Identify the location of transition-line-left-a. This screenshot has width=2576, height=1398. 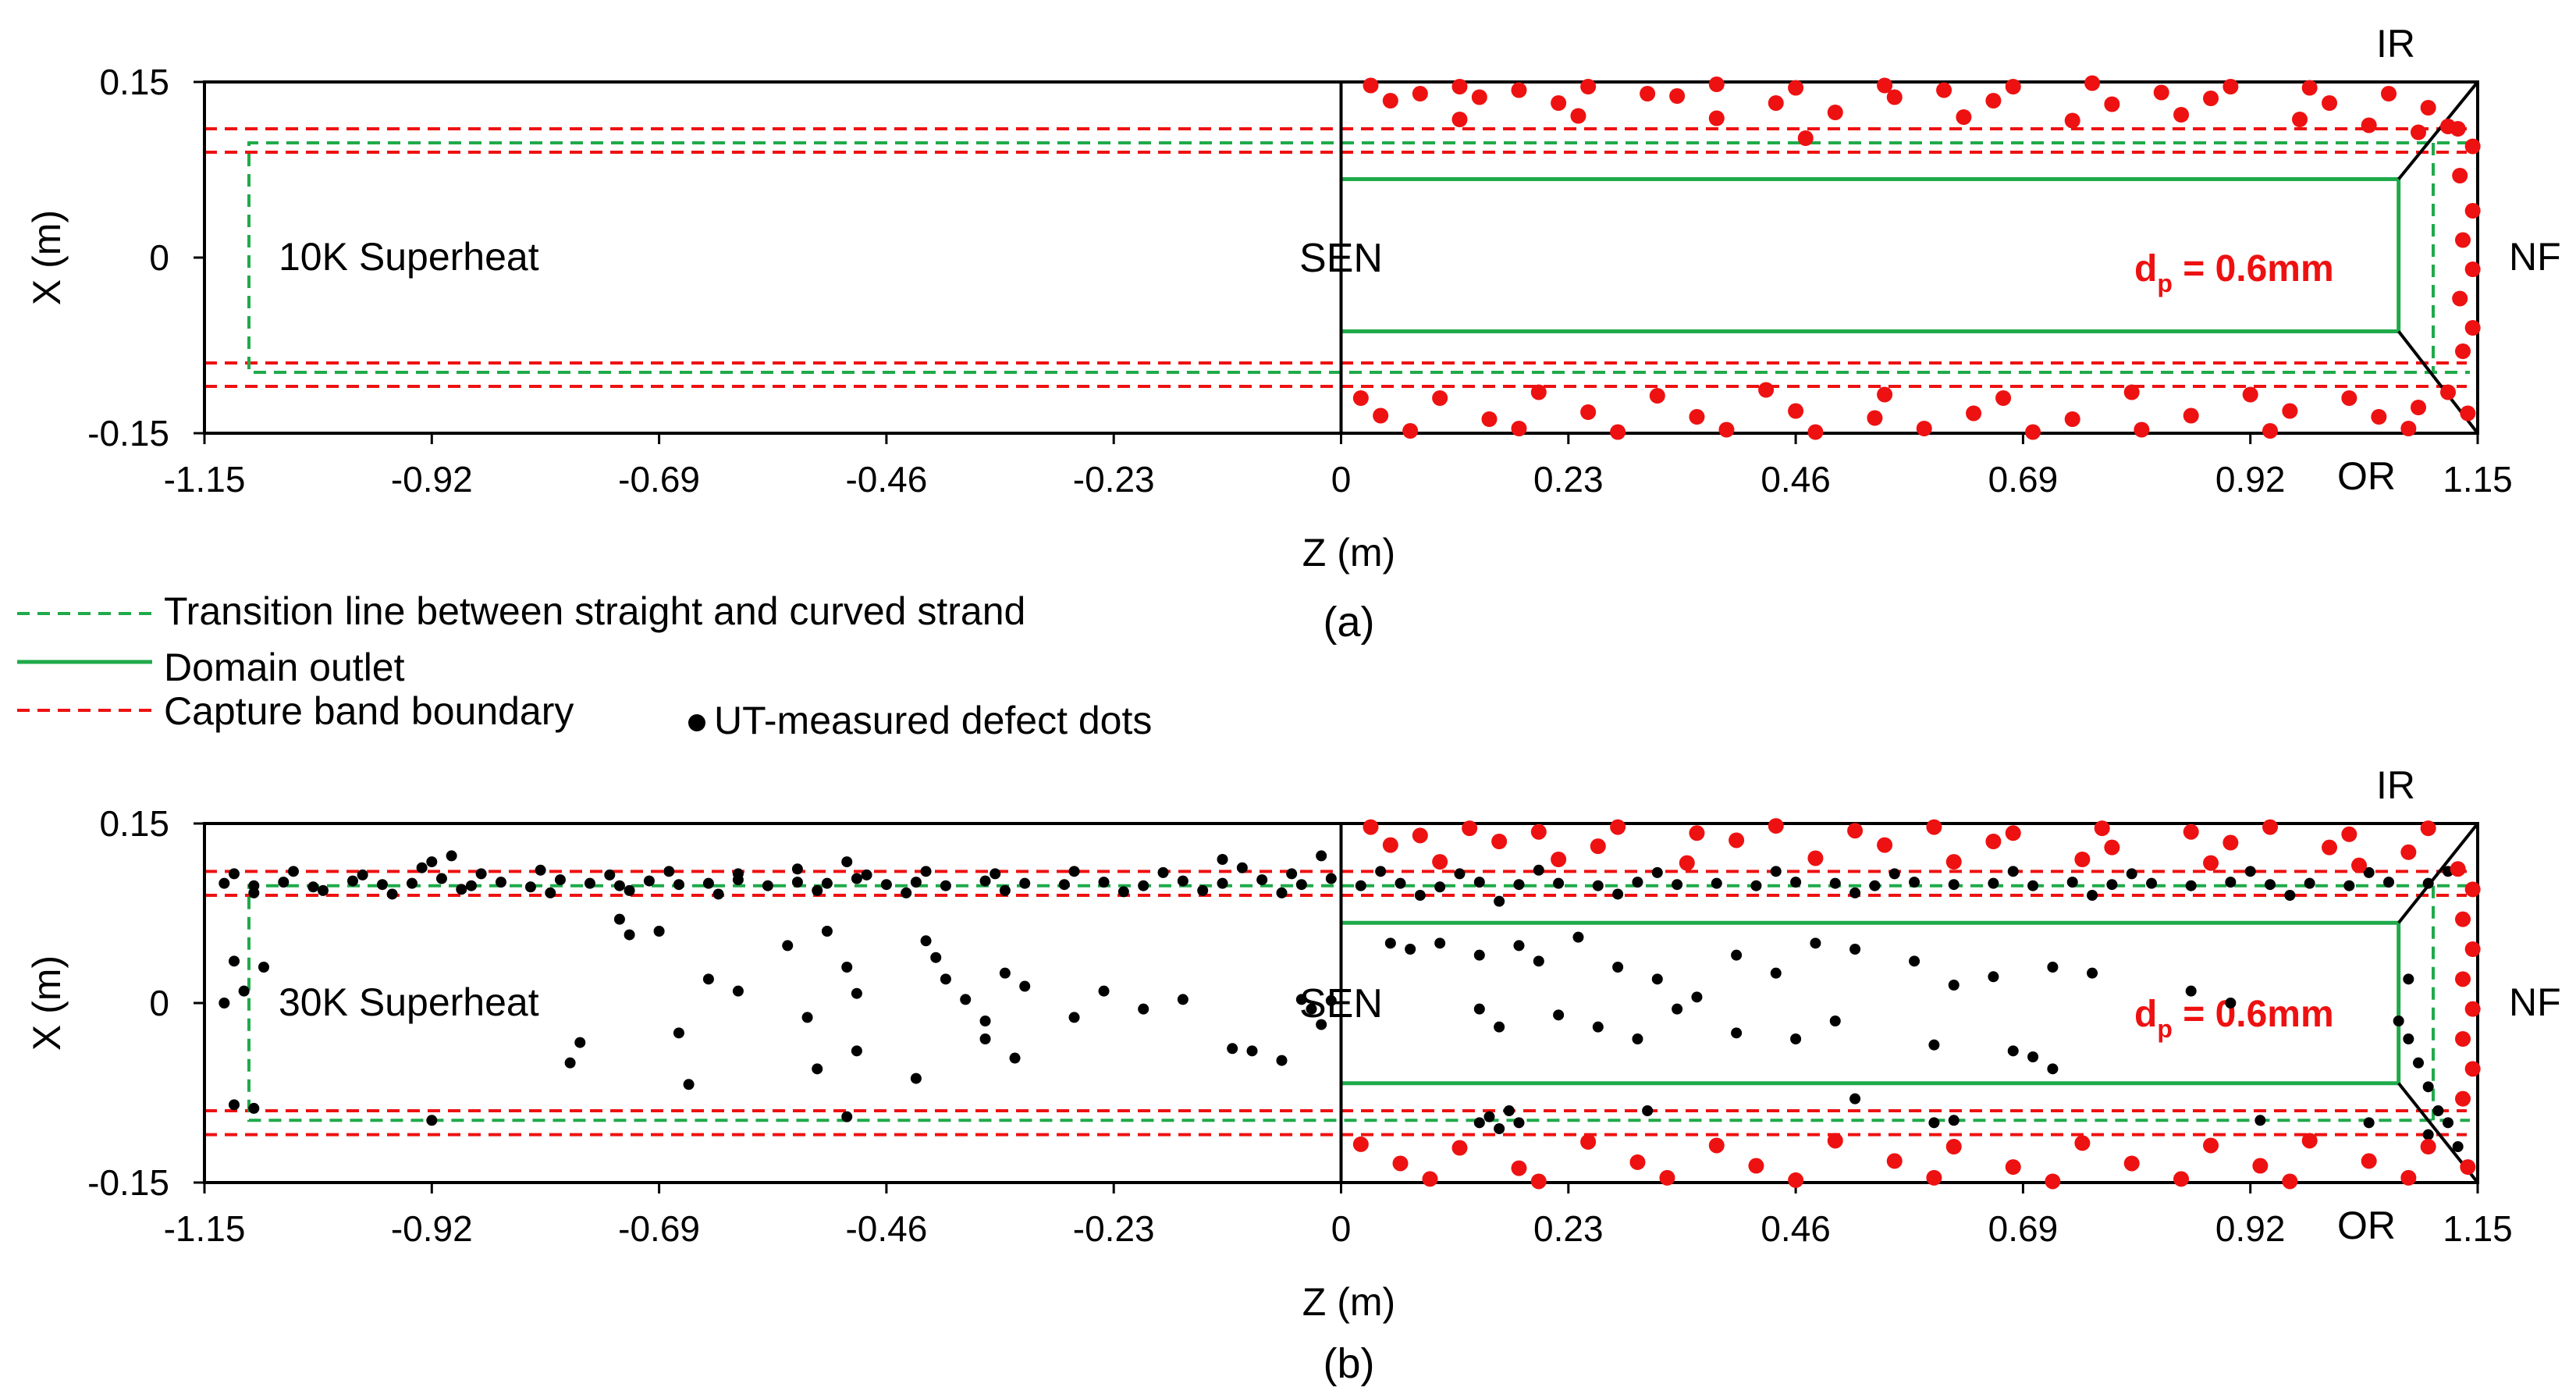
(1358, 257).